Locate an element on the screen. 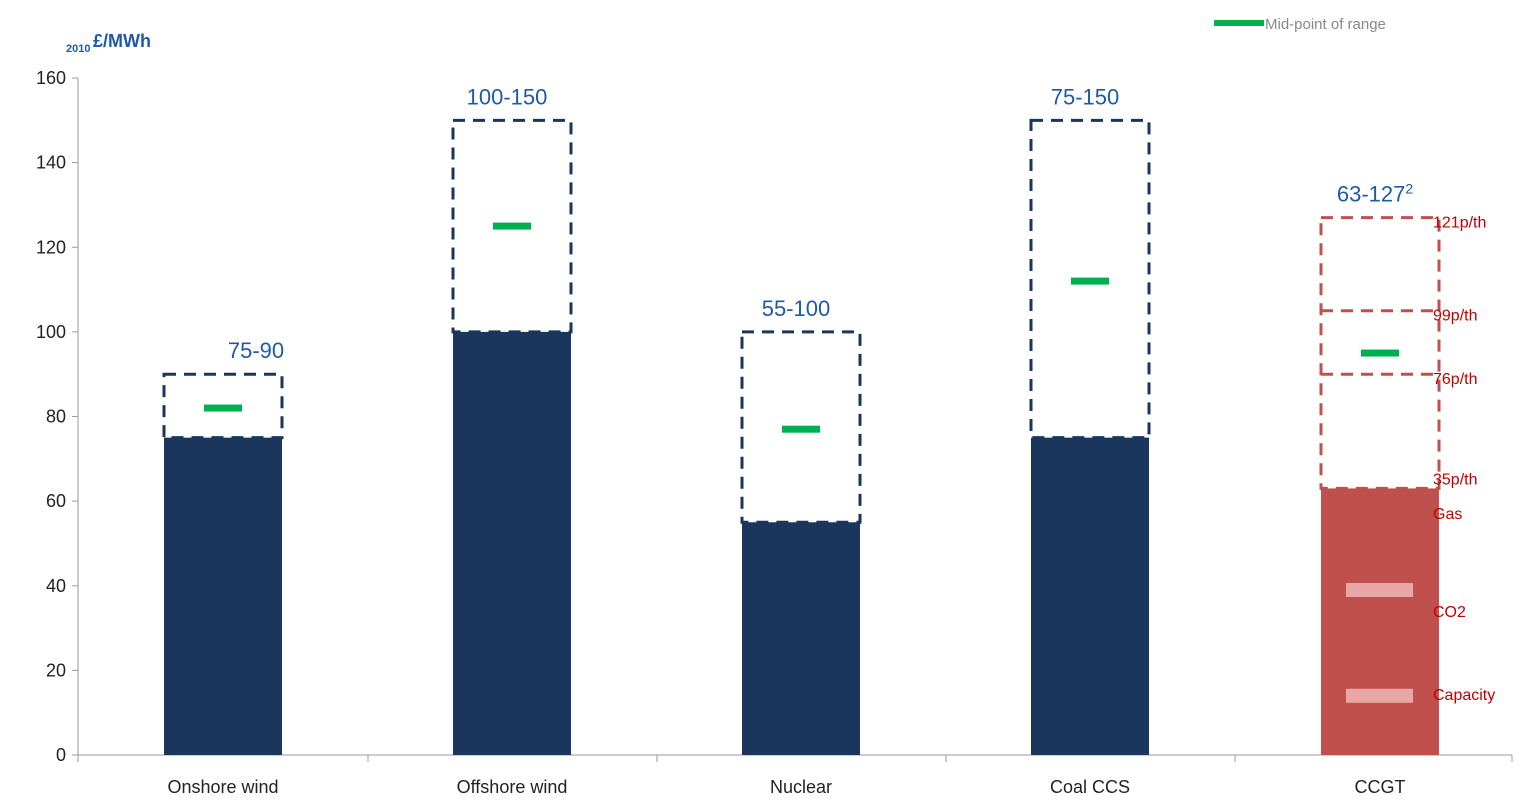  bar-range-label-text: 55-100 is located at coordinates (796, 308).